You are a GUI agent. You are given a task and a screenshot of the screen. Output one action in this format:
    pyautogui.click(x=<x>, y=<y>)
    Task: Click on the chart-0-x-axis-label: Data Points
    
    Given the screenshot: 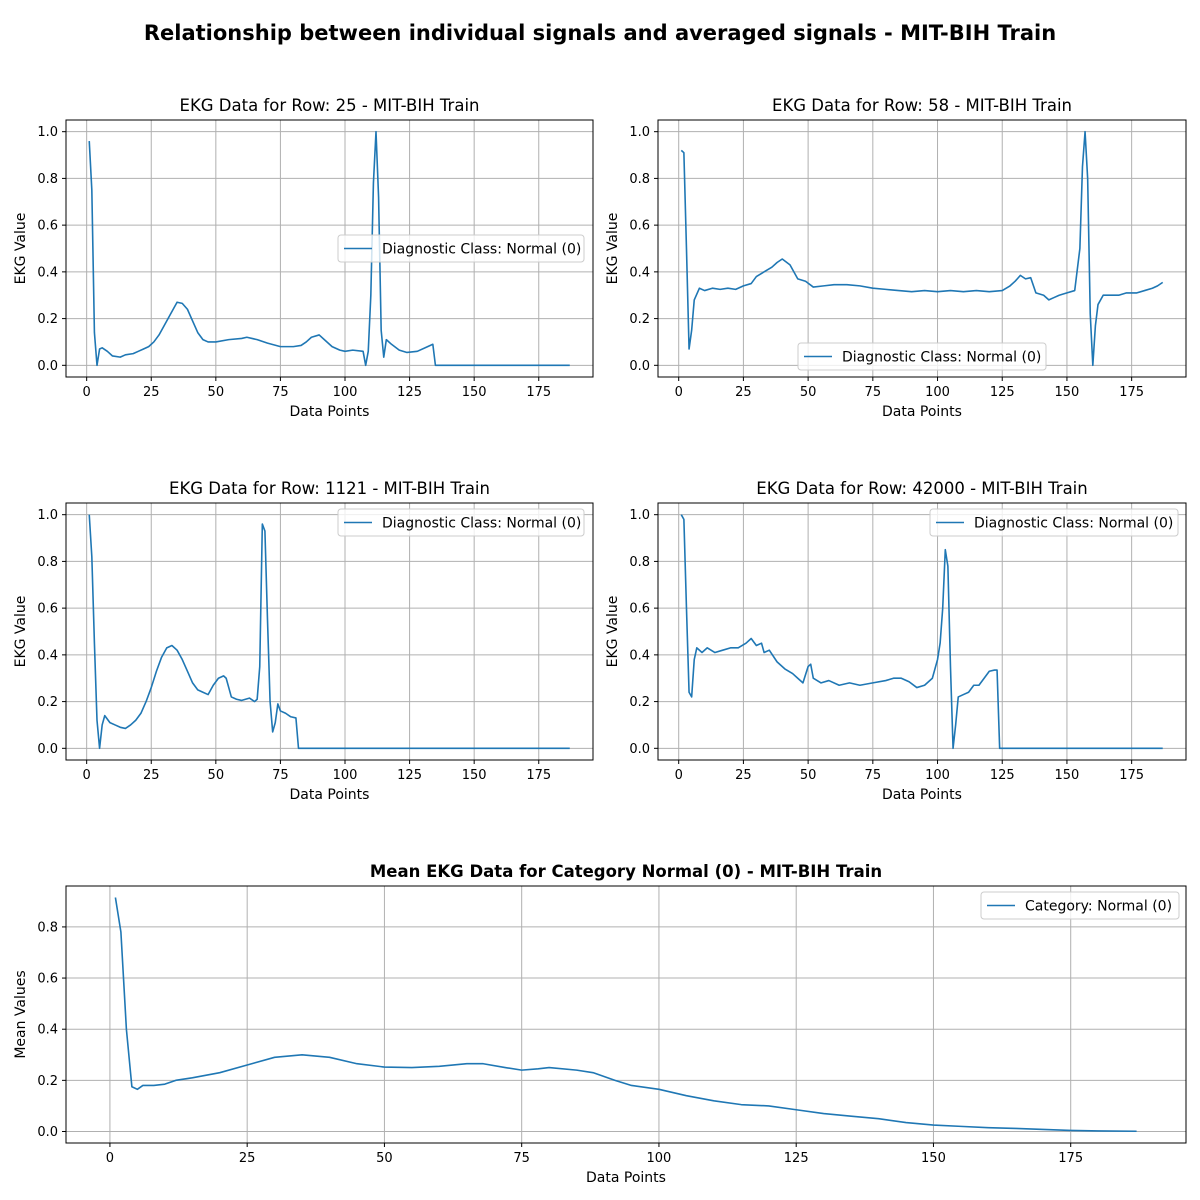 What is the action you would take?
    pyautogui.click(x=330, y=412)
    